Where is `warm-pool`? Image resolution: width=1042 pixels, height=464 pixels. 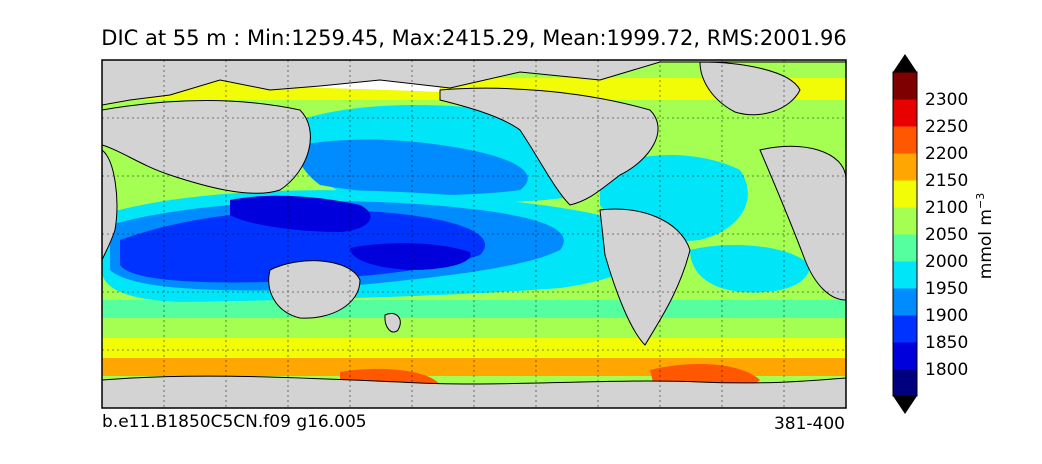 warm-pool is located at coordinates (300, 213).